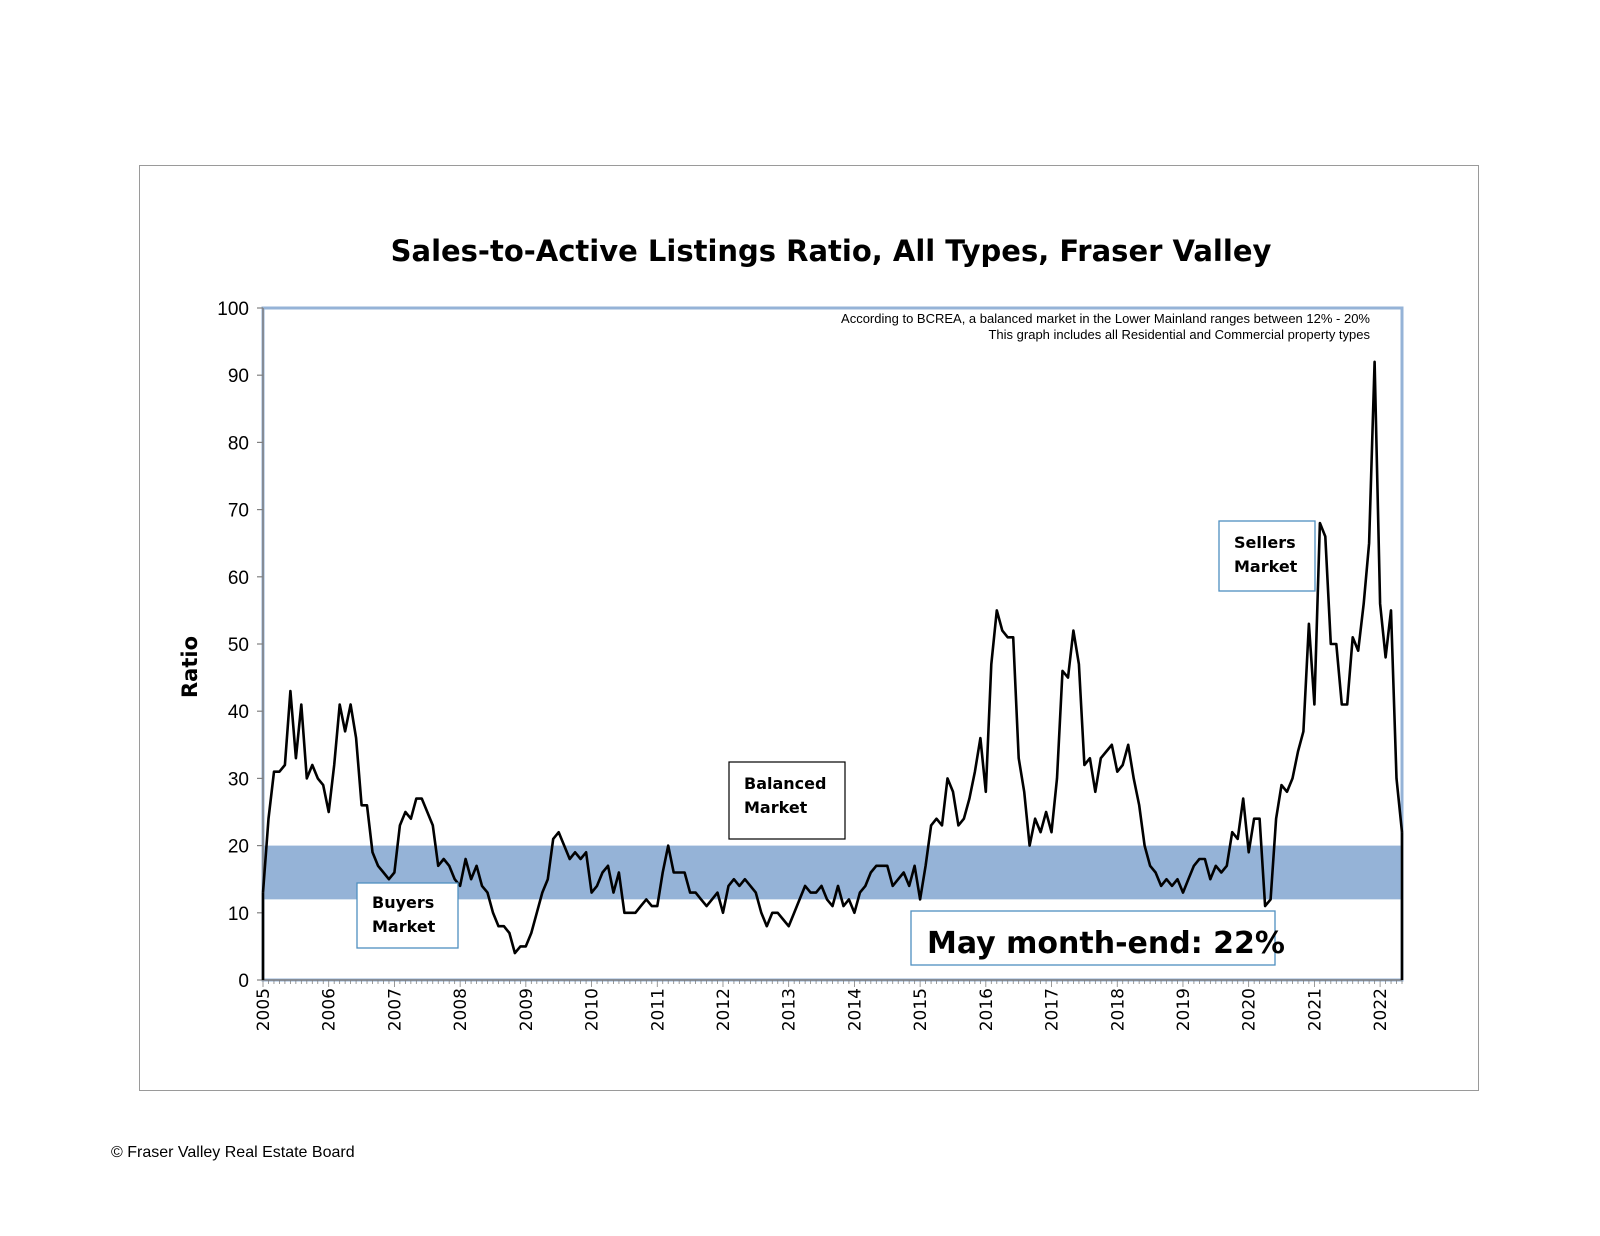 This screenshot has width=1600, height=1236. Describe the element at coordinates (238, 645) in the screenshot. I see `y-tick-label: 50` at that location.